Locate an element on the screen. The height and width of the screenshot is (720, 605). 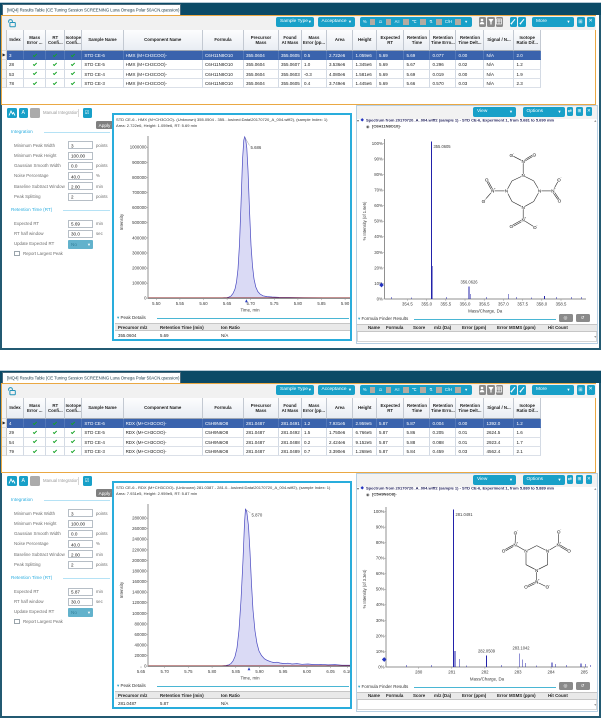
svg-text: Time, min is located at coordinates (250, 677).